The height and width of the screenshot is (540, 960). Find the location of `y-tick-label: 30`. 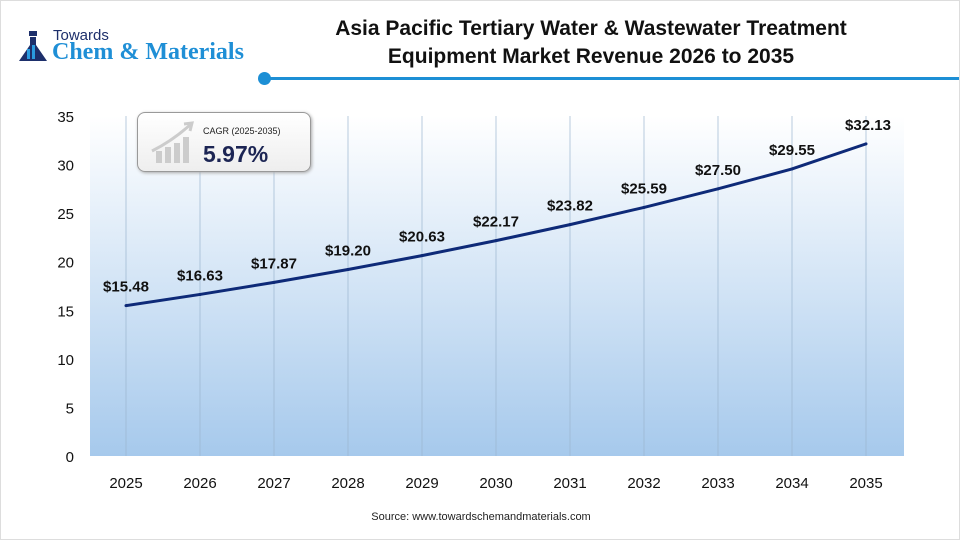

y-tick-label: 30 is located at coordinates (65, 166).